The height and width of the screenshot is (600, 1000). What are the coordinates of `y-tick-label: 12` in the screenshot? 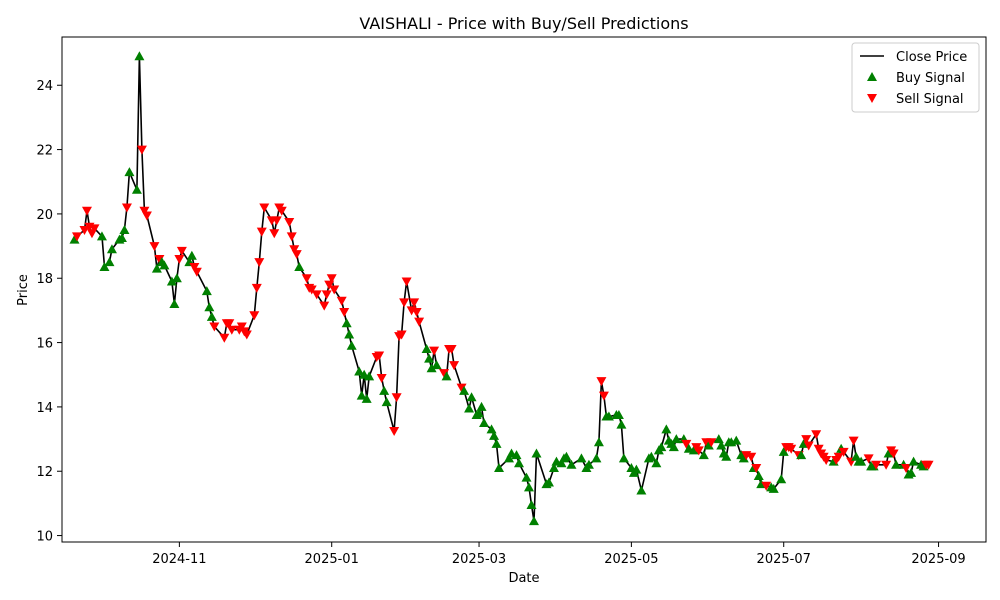 It's located at (44, 472).